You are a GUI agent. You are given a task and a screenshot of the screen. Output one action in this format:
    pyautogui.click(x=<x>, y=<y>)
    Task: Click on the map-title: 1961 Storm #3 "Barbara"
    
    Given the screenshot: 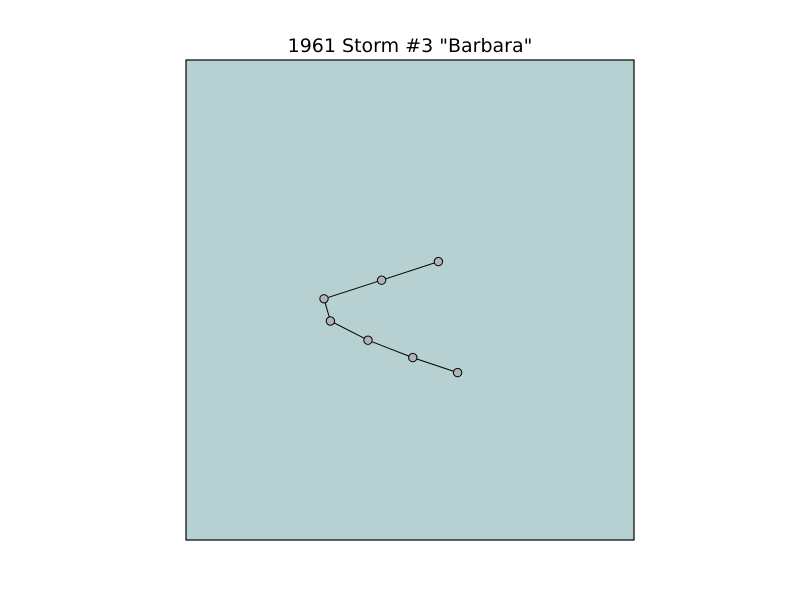 What is the action you would take?
    pyautogui.click(x=410, y=46)
    